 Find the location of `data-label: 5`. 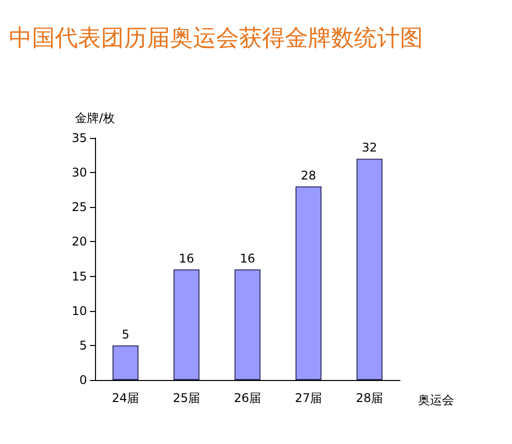

data-label: 5 is located at coordinates (126, 334).